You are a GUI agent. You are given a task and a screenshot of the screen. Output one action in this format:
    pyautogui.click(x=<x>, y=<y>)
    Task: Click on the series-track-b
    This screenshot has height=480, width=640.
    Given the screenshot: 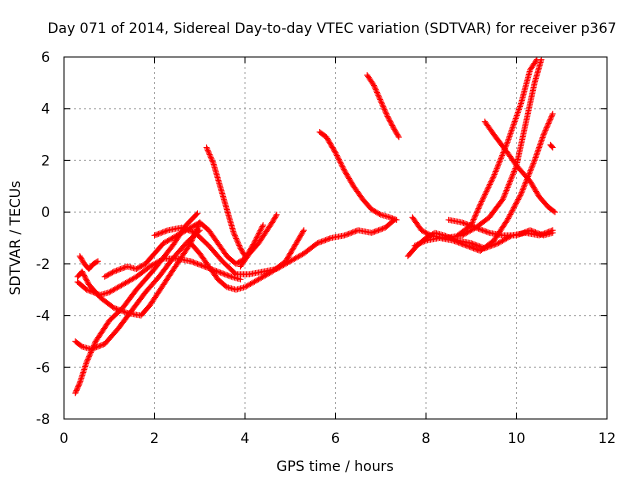 What is the action you would take?
    pyautogui.click(x=137, y=290)
    